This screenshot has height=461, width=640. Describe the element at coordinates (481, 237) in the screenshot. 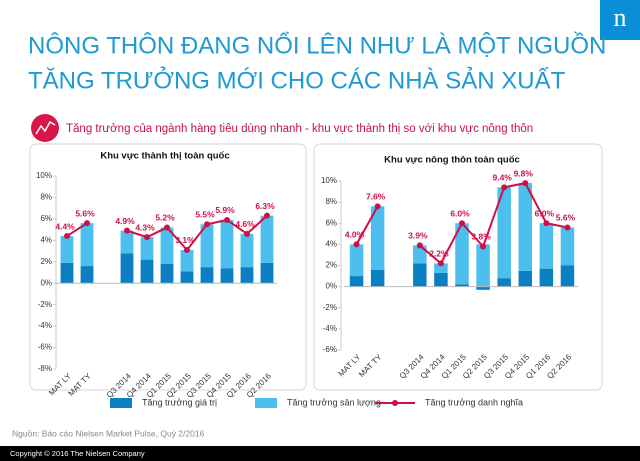

I see `data-label: 3.8%` at that location.